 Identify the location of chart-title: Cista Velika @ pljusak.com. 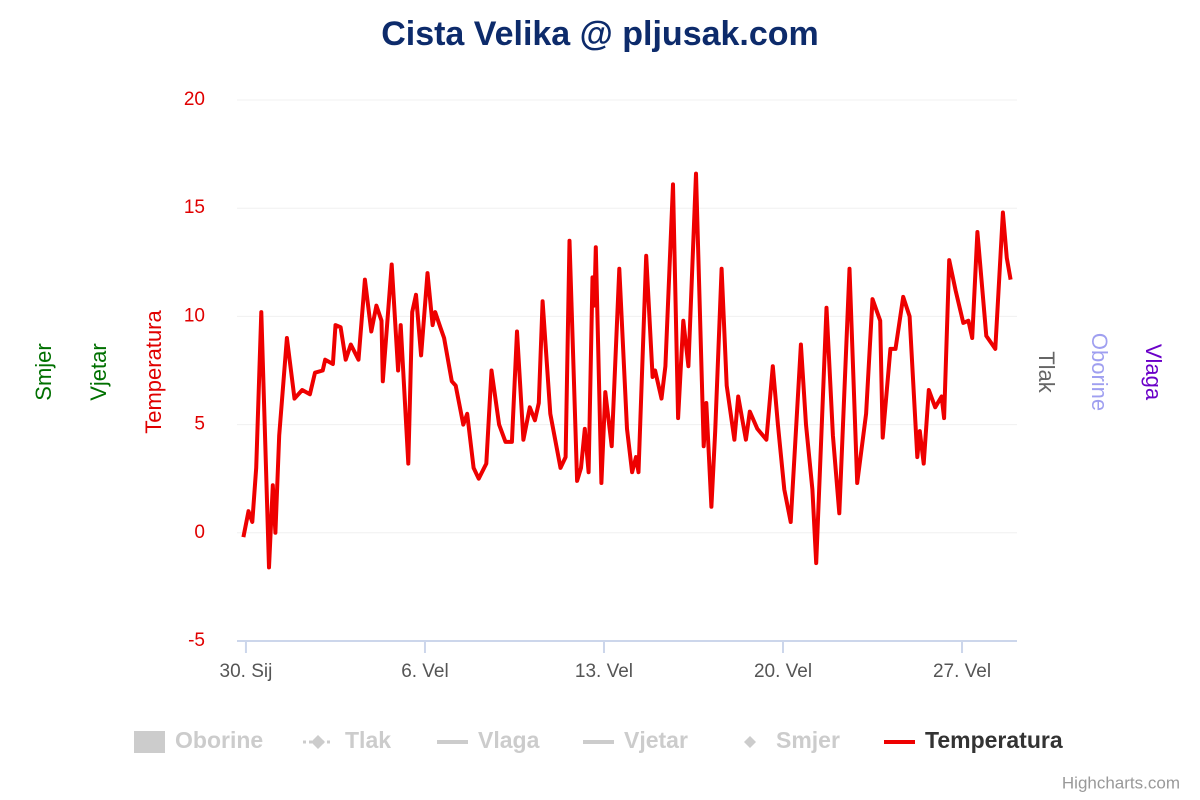
(600, 34).